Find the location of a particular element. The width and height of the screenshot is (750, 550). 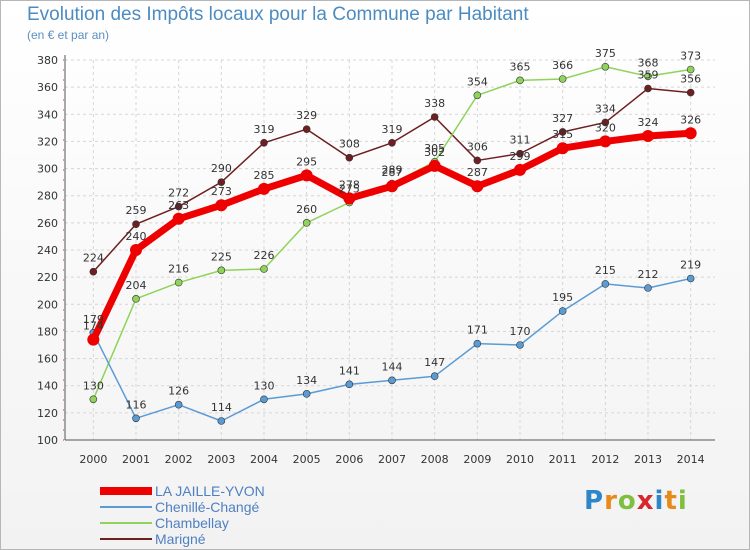

x-tick-label: 2011 is located at coordinates (563, 459).